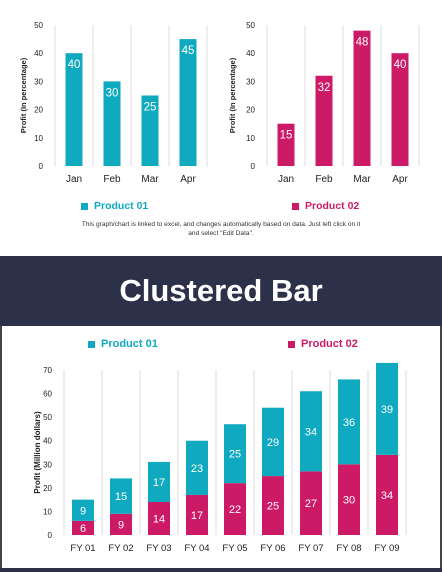 The image size is (442, 572). What do you see at coordinates (41, 166) in the screenshot?
I see `c1-y-tick-label: 0` at bounding box center [41, 166].